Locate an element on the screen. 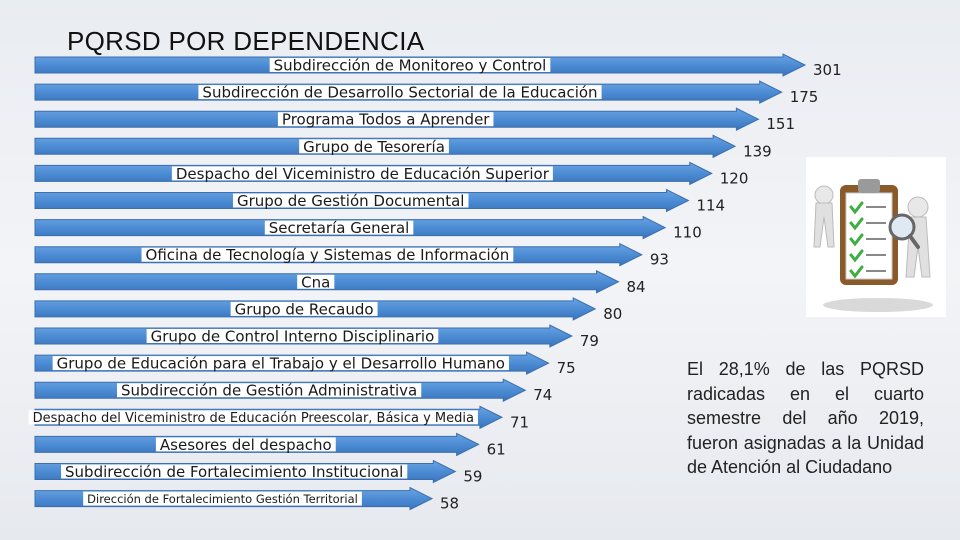 The image size is (960, 540). bar-category-label: Asesores del despacho is located at coordinates (246, 445).